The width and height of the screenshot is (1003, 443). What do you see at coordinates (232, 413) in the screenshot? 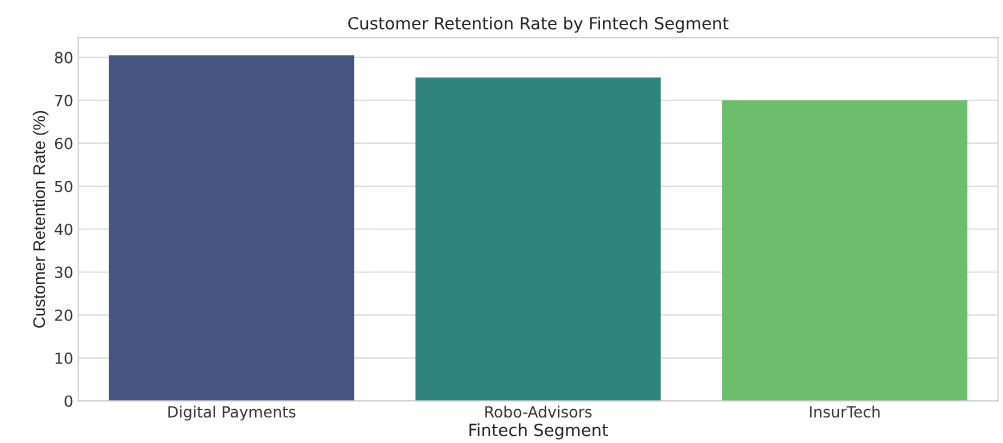
I see `x-tick-label: Digital Payments` at bounding box center [232, 413].